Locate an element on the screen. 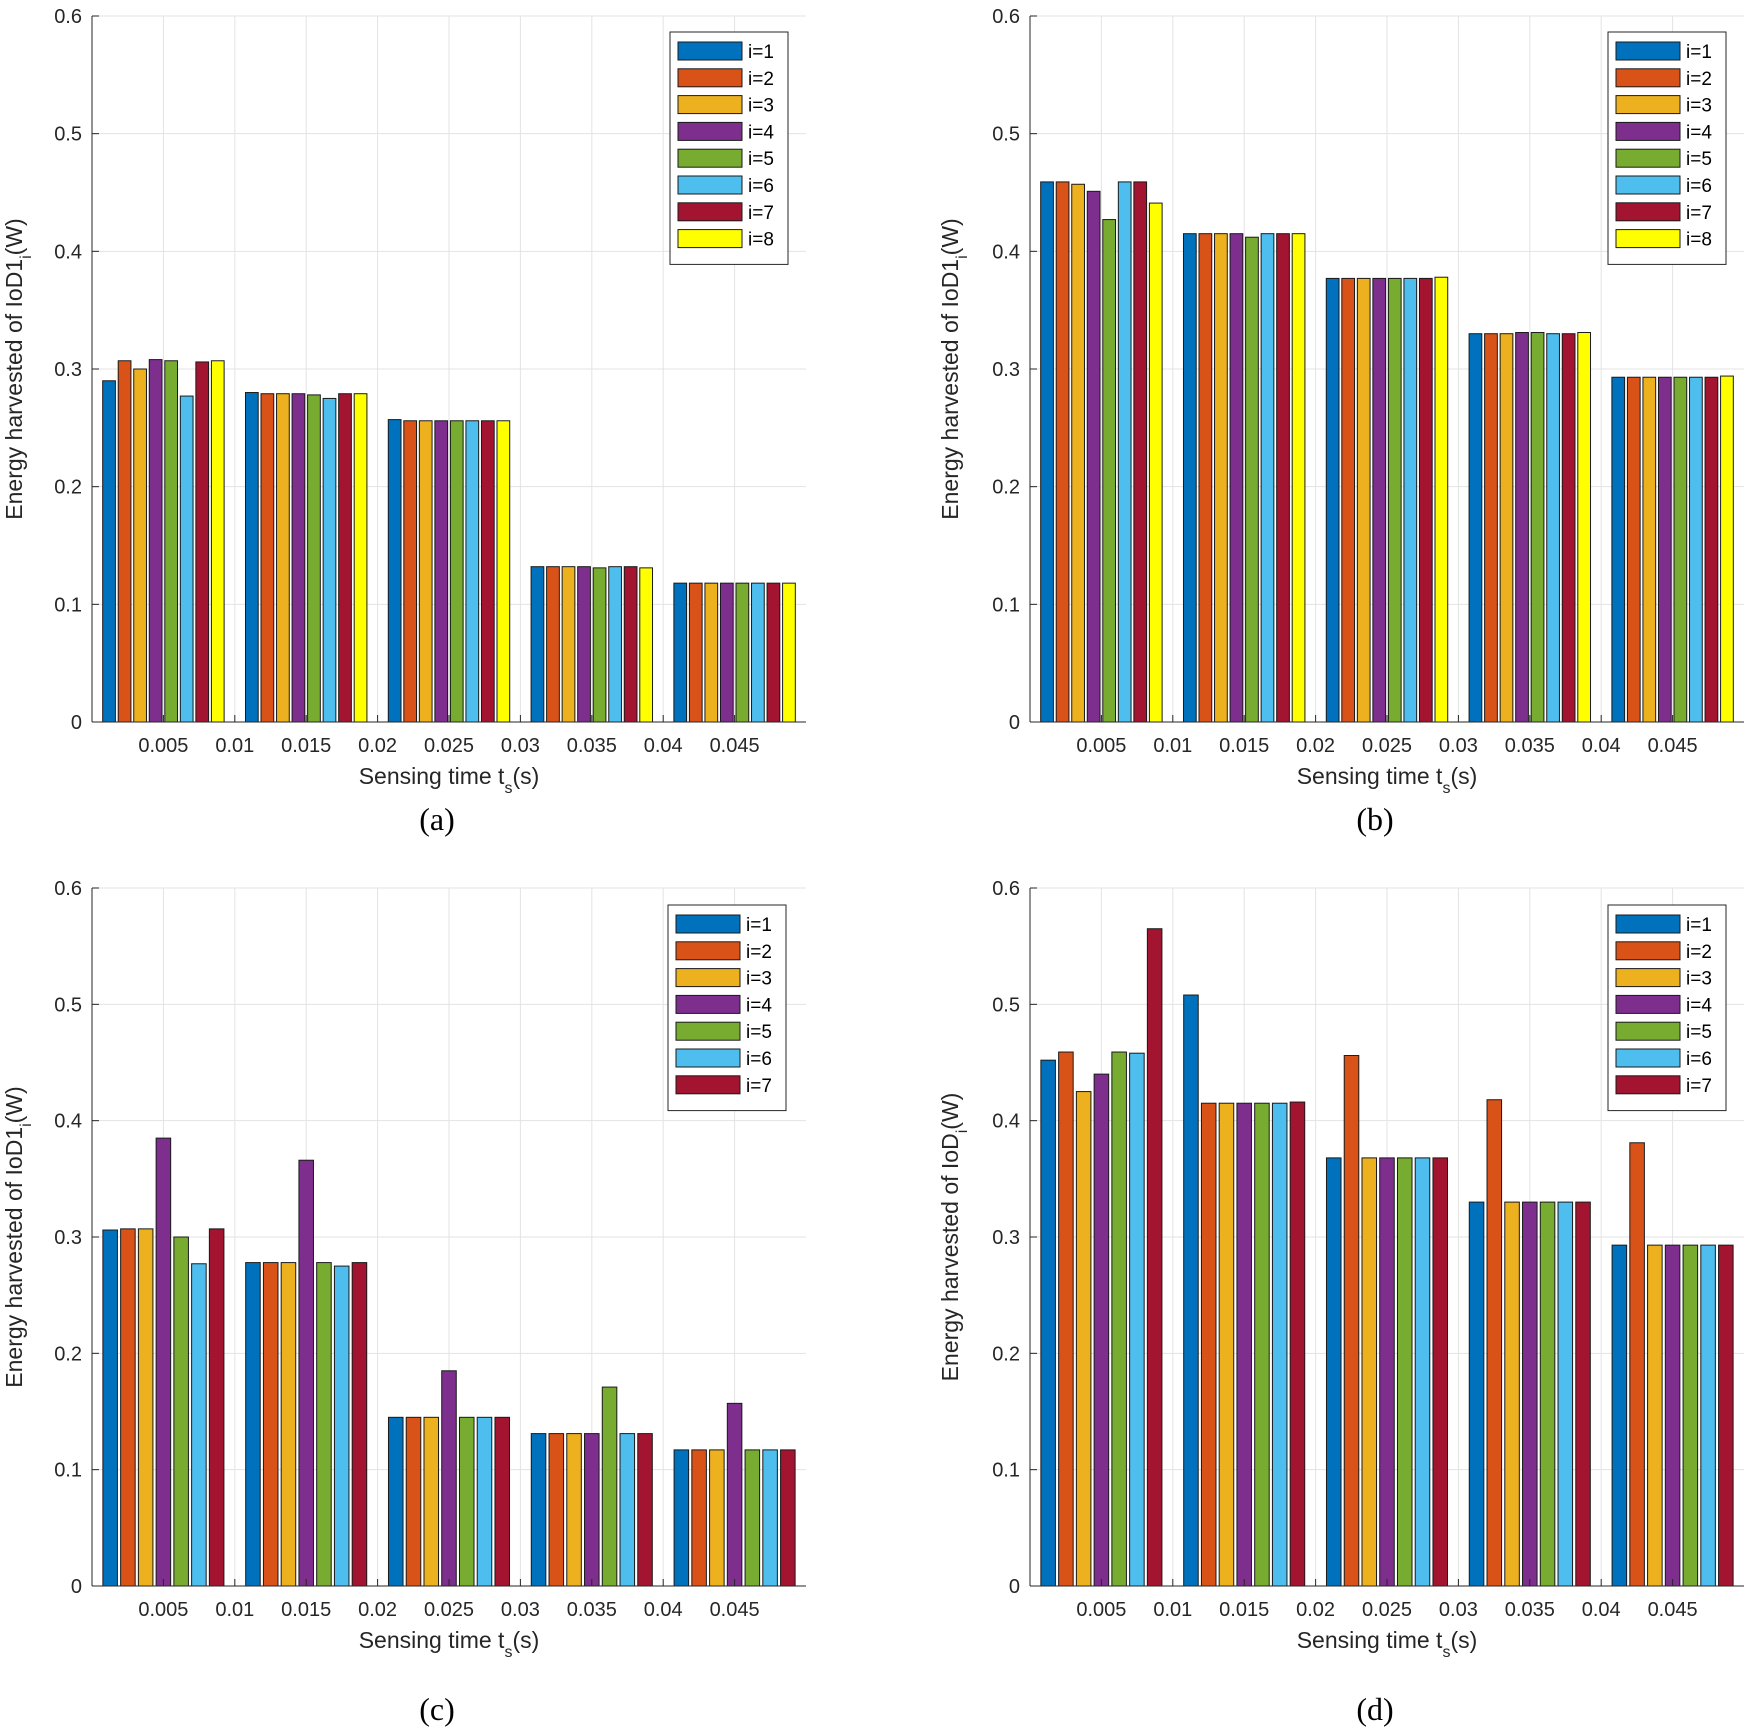 Image resolution: width=1750 pixels, height=1732 pixels. legend-label: i=7 is located at coordinates (759, 1086).